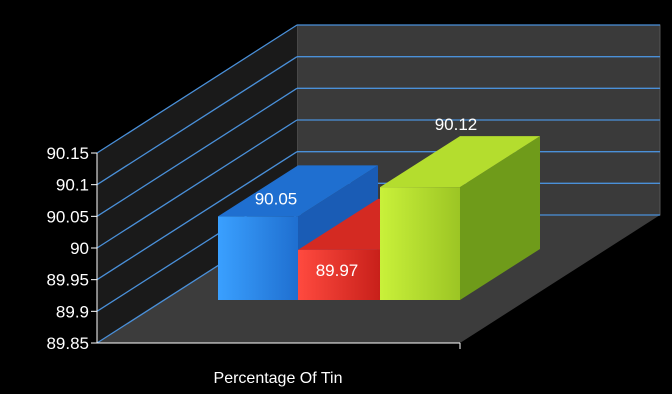 The width and height of the screenshot is (672, 394). I want to click on data-labels: 90.05 89.97 90.12, so click(366, 197).